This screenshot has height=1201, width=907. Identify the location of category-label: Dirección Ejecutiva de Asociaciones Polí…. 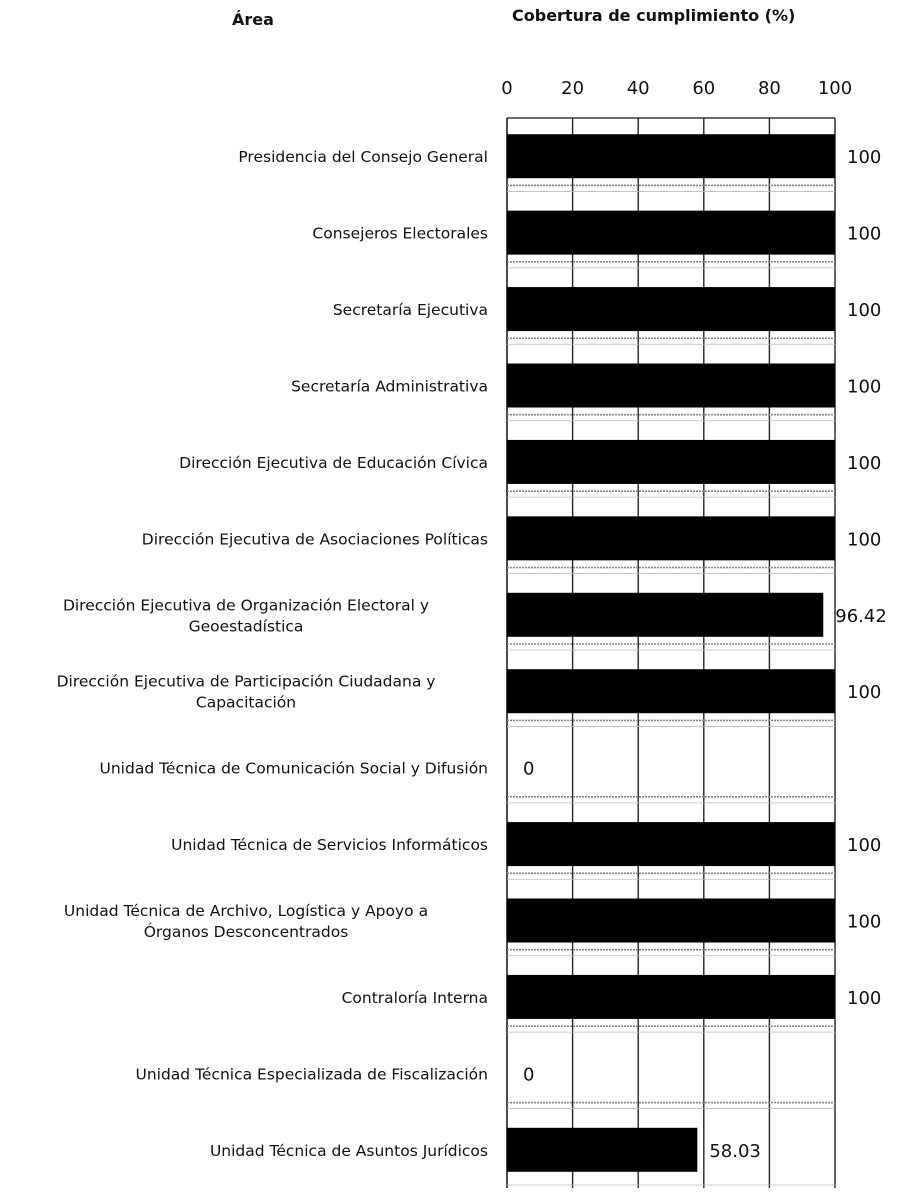
(315, 539).